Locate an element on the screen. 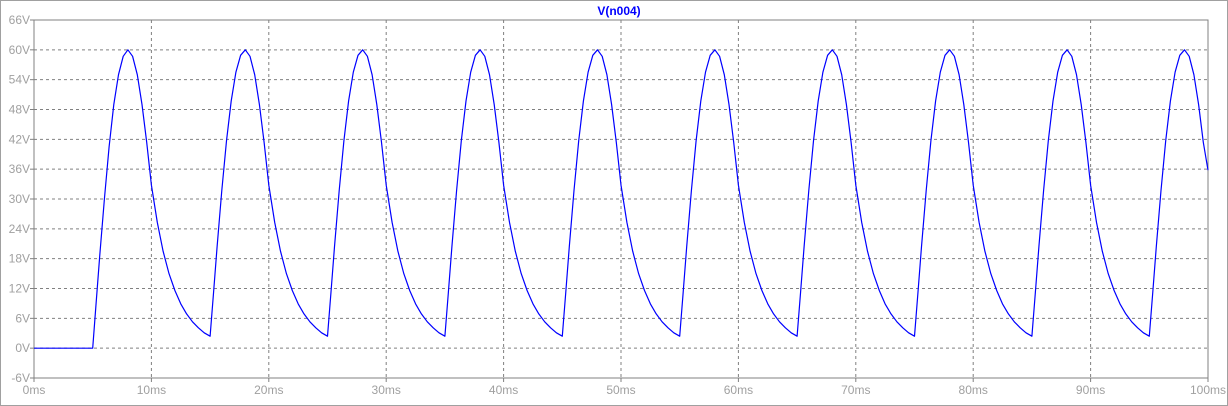 This screenshot has width=1228, height=406. y-tick-label: 42V is located at coordinates (19, 139).